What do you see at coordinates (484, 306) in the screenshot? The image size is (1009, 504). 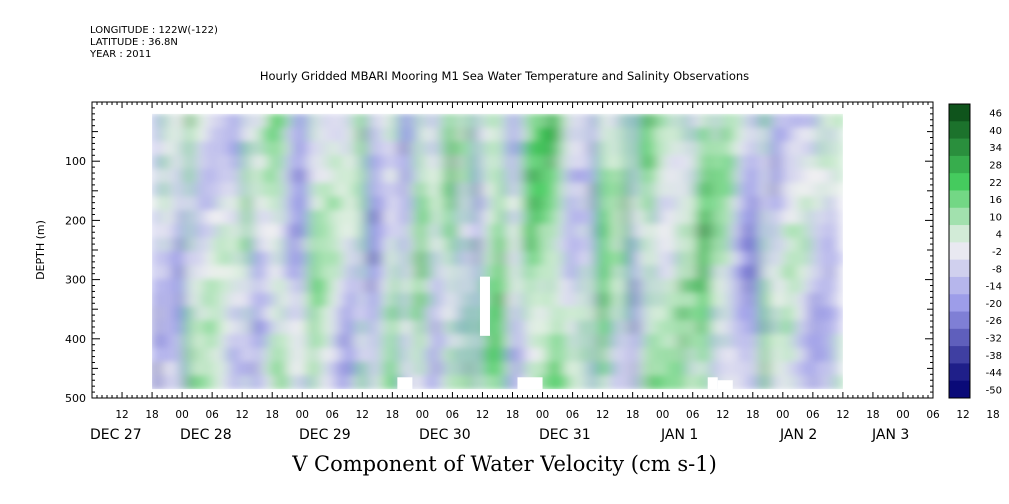 I see `data-gap` at bounding box center [484, 306].